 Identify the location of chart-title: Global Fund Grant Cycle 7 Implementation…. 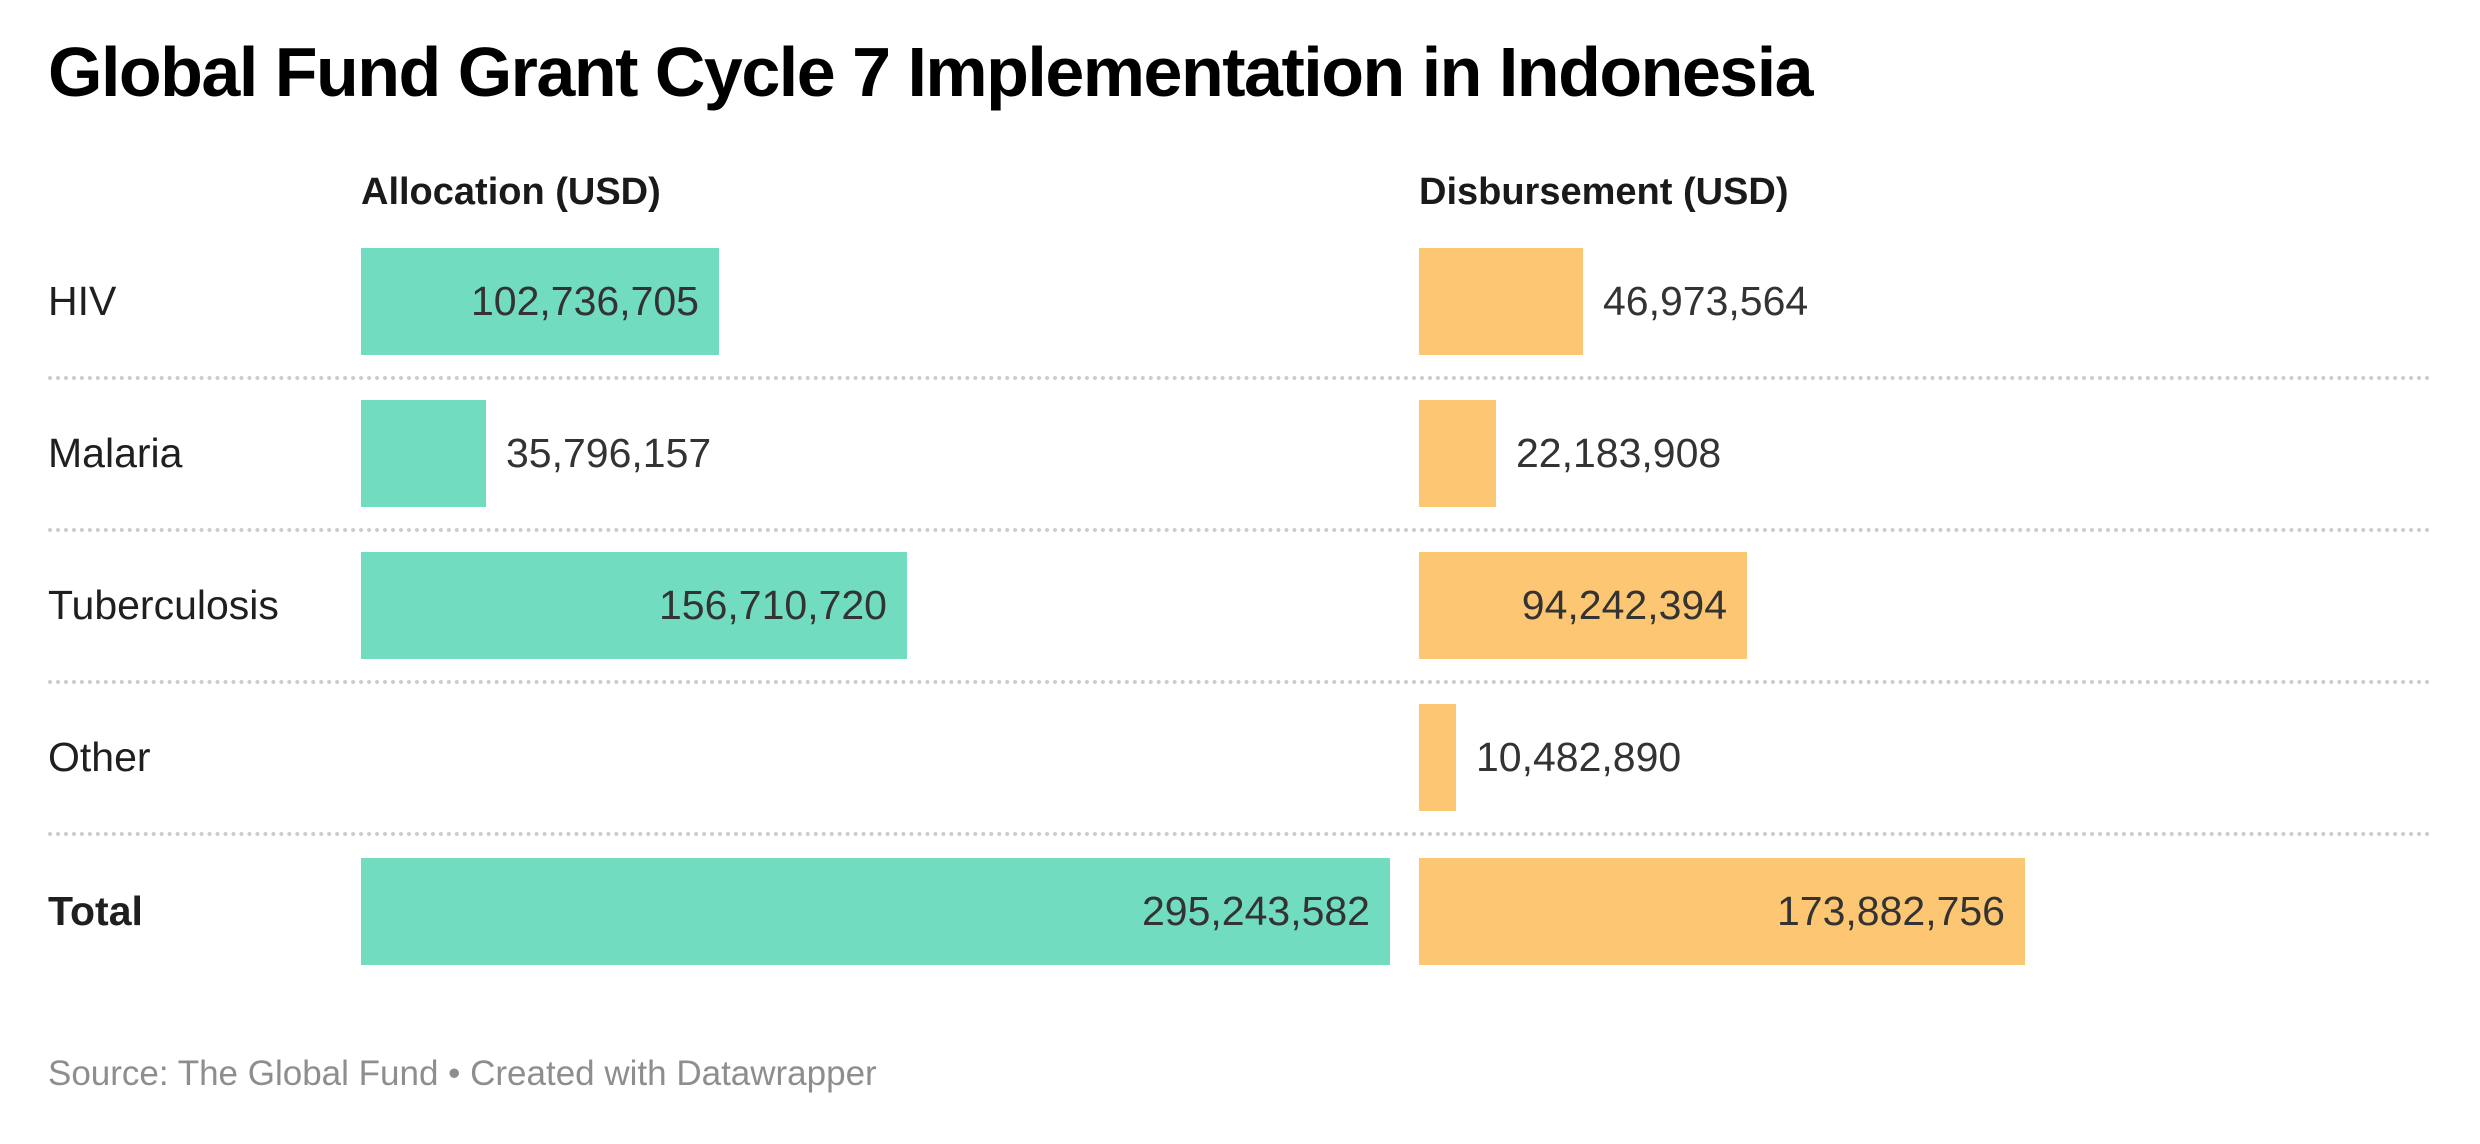
(931, 72).